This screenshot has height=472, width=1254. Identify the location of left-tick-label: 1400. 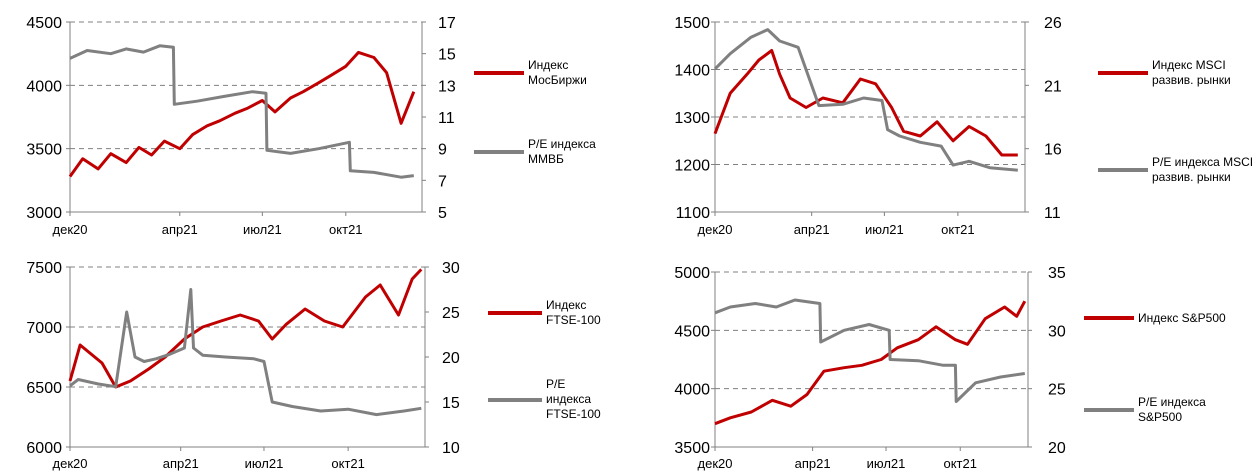
(692, 71).